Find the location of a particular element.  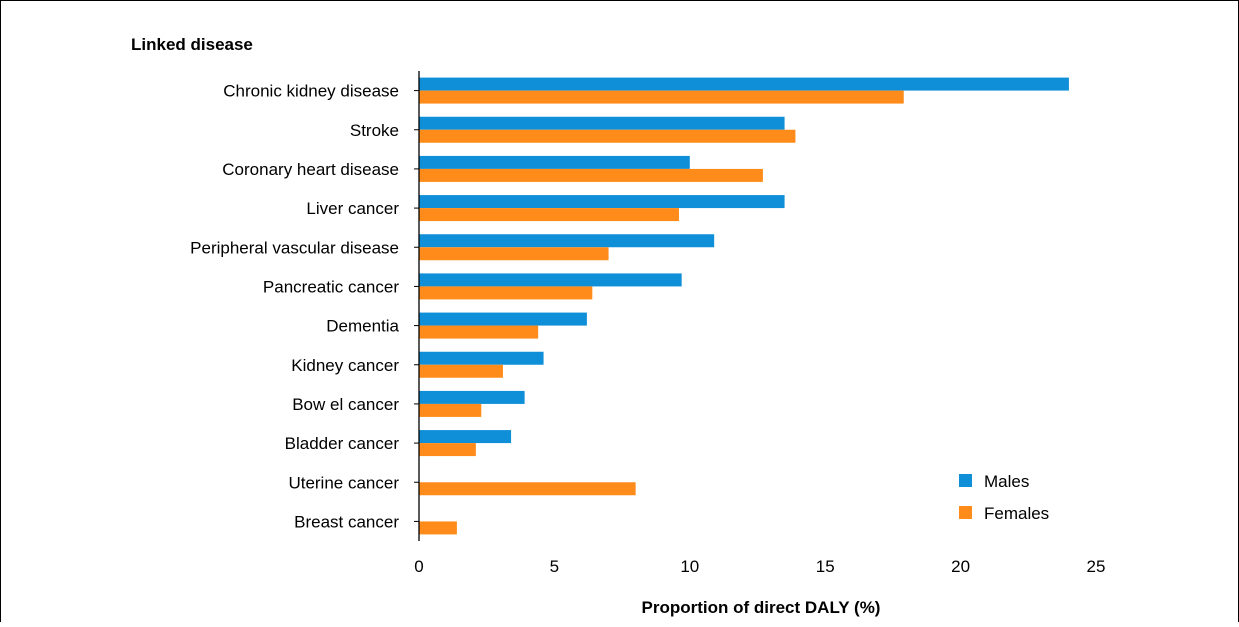

x-tick-label: 10 is located at coordinates (689, 566).